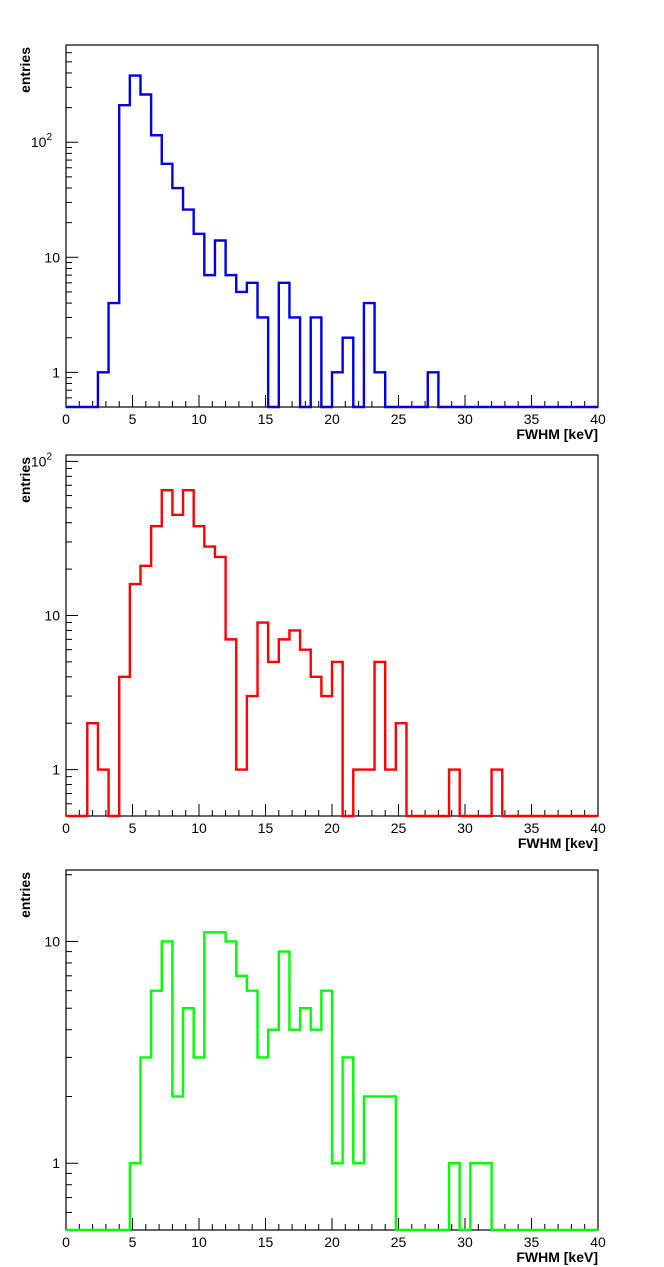 The height and width of the screenshot is (1267, 664). Describe the element at coordinates (558, 843) in the screenshot. I see `x-axis-label: FWHM [kev]` at that location.